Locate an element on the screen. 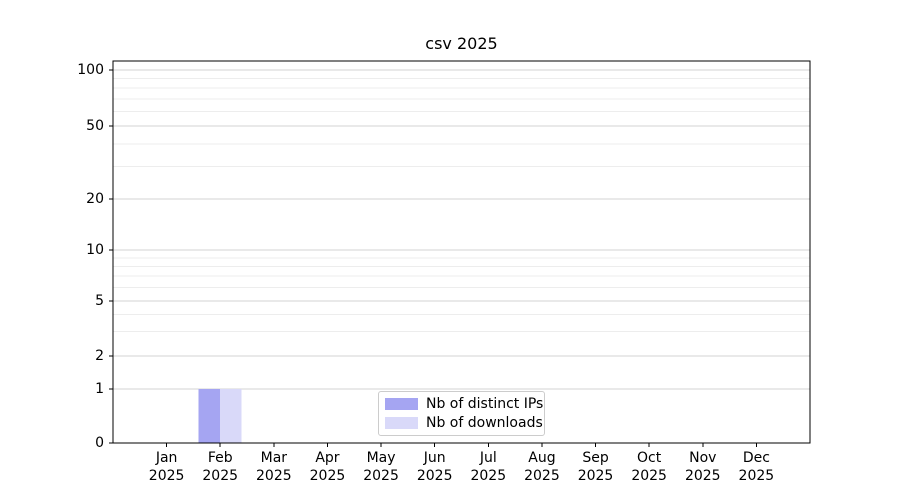 This screenshot has width=900, height=500. bar-nb-of-downloads is located at coordinates (231, 416).